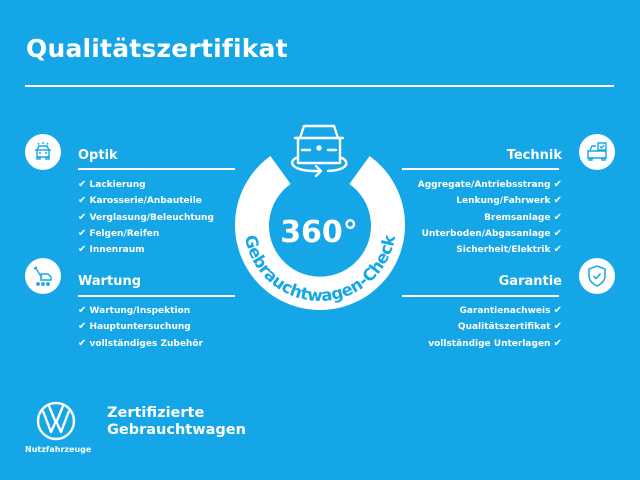 Image resolution: width=640 pixels, height=480 pixels. I want to click on checklist-item: Aggregate/Antriebsstrang ✔, so click(490, 185).